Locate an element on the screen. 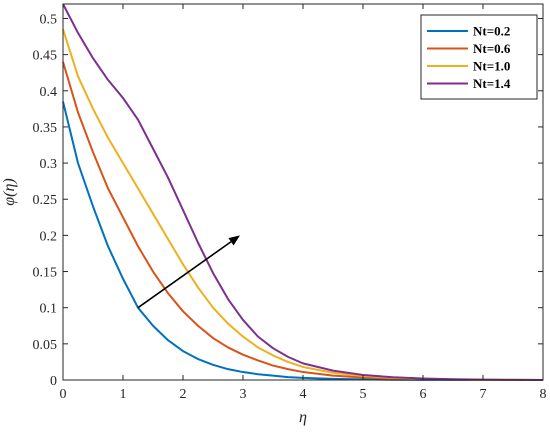 Image resolution: width=550 pixels, height=438 pixels. y-tick-label: 0.15 is located at coordinates (45, 273).